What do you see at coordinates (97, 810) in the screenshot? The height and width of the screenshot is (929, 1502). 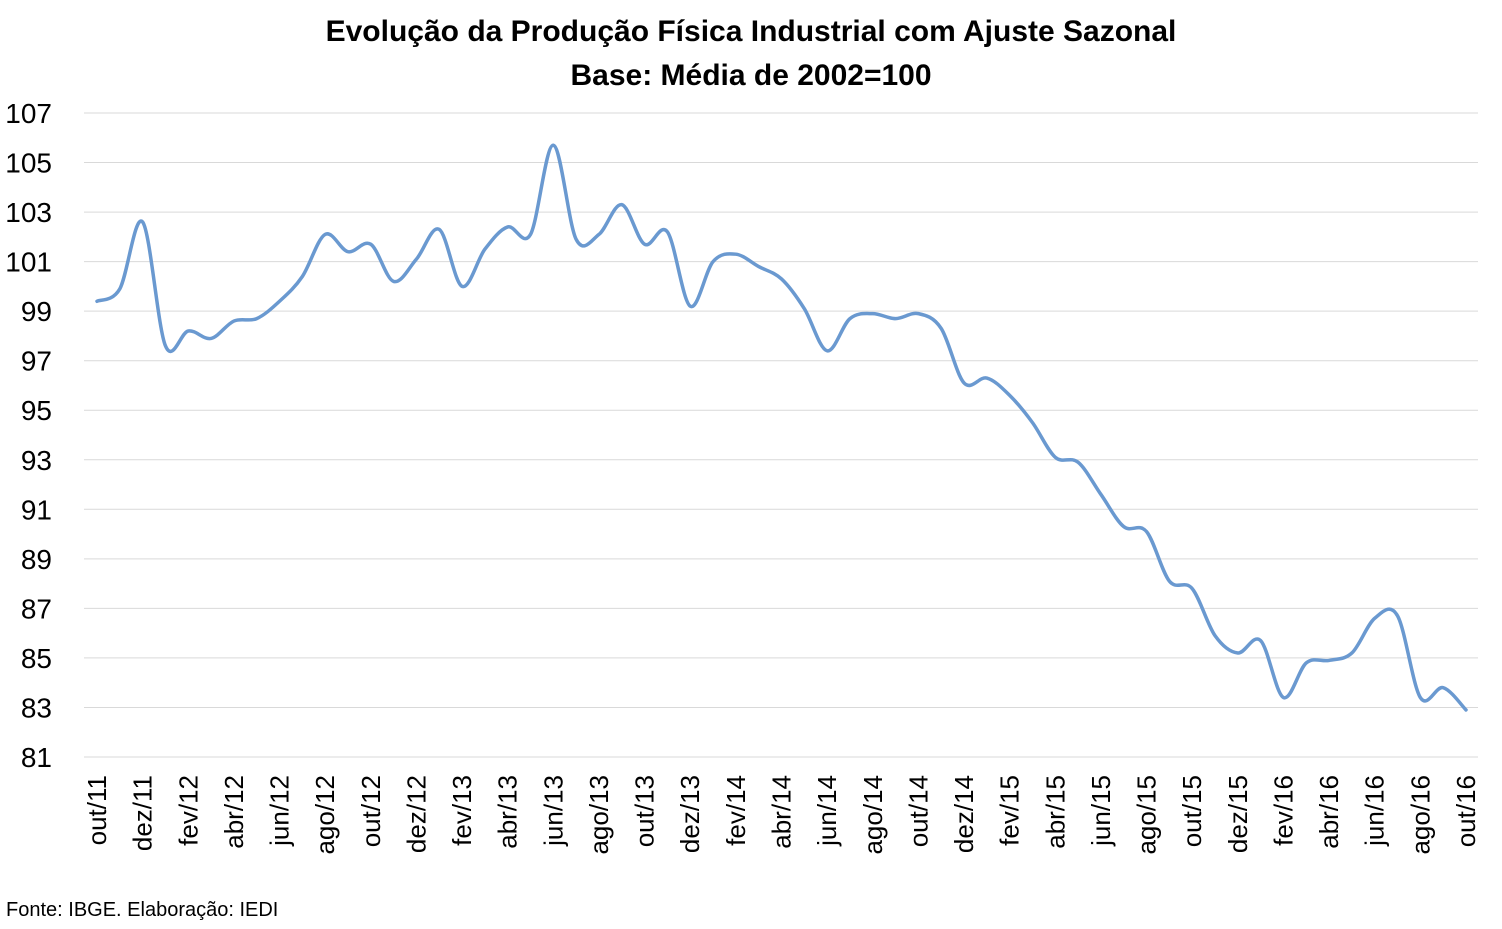 I see `x-tick-label: out/11` at bounding box center [97, 810].